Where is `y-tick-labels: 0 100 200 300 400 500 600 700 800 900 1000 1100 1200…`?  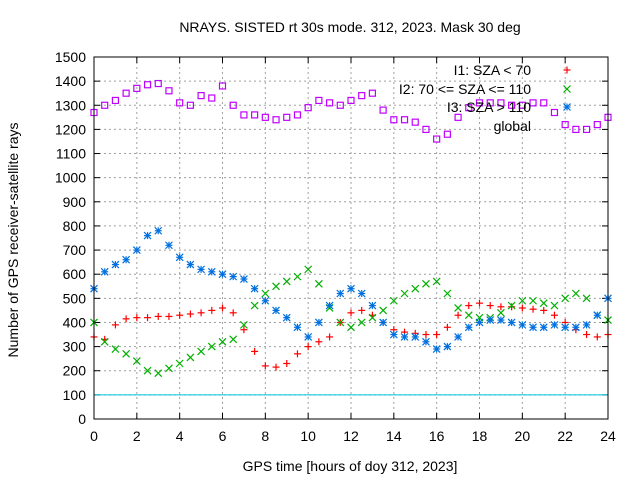 y-tick-labels: 0 100 200 300 400 500 600 700 800 900 1000 1100 1200… is located at coordinates (70, 238).